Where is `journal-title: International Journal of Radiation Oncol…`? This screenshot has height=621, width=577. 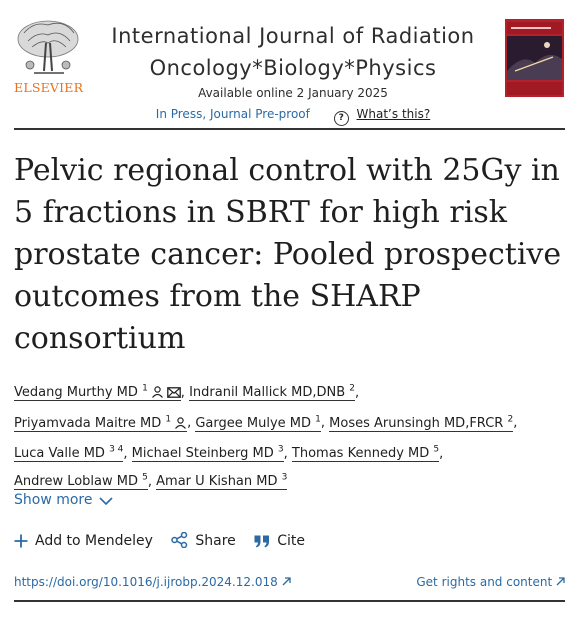 journal-title: International Journal of Radiation Oncol… is located at coordinates (293, 52).